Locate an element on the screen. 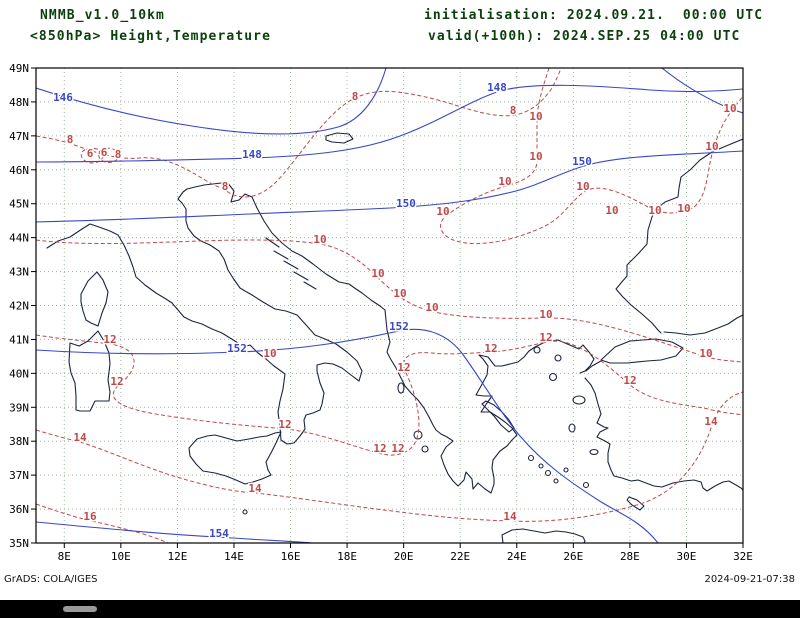 This screenshot has height=618, width=800. init-time-label: initialisation: 2024.09.21. 00:00 UTC is located at coordinates (594, 15).